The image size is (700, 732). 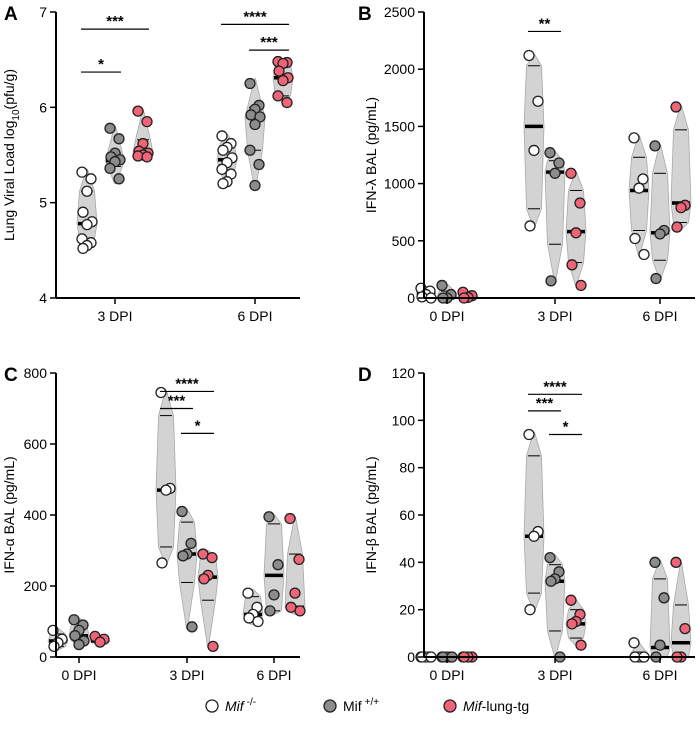 What do you see at coordinates (16, 115) in the screenshot?
I see `y-axis-label-subscript: 10` at bounding box center [16, 115].